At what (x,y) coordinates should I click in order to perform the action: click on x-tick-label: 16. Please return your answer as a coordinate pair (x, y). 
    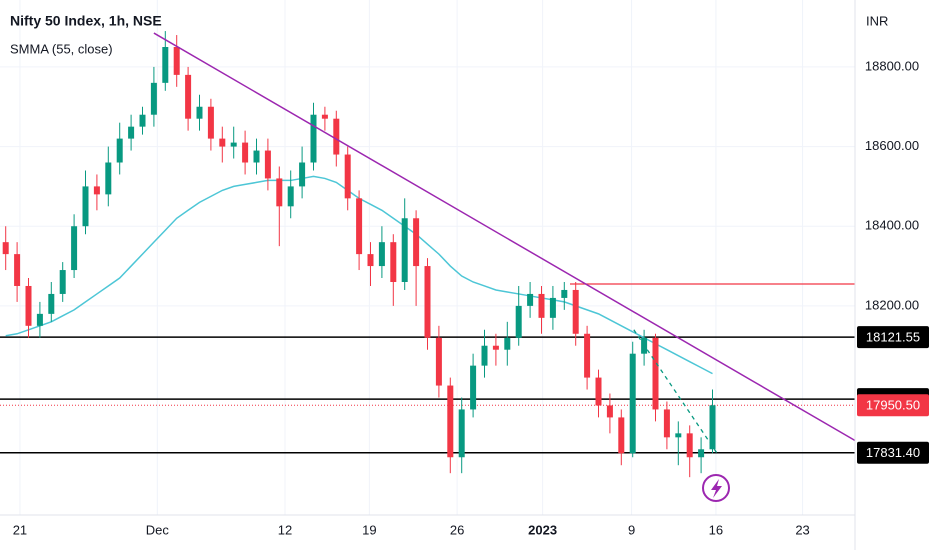
    Looking at the image, I should click on (716, 529).